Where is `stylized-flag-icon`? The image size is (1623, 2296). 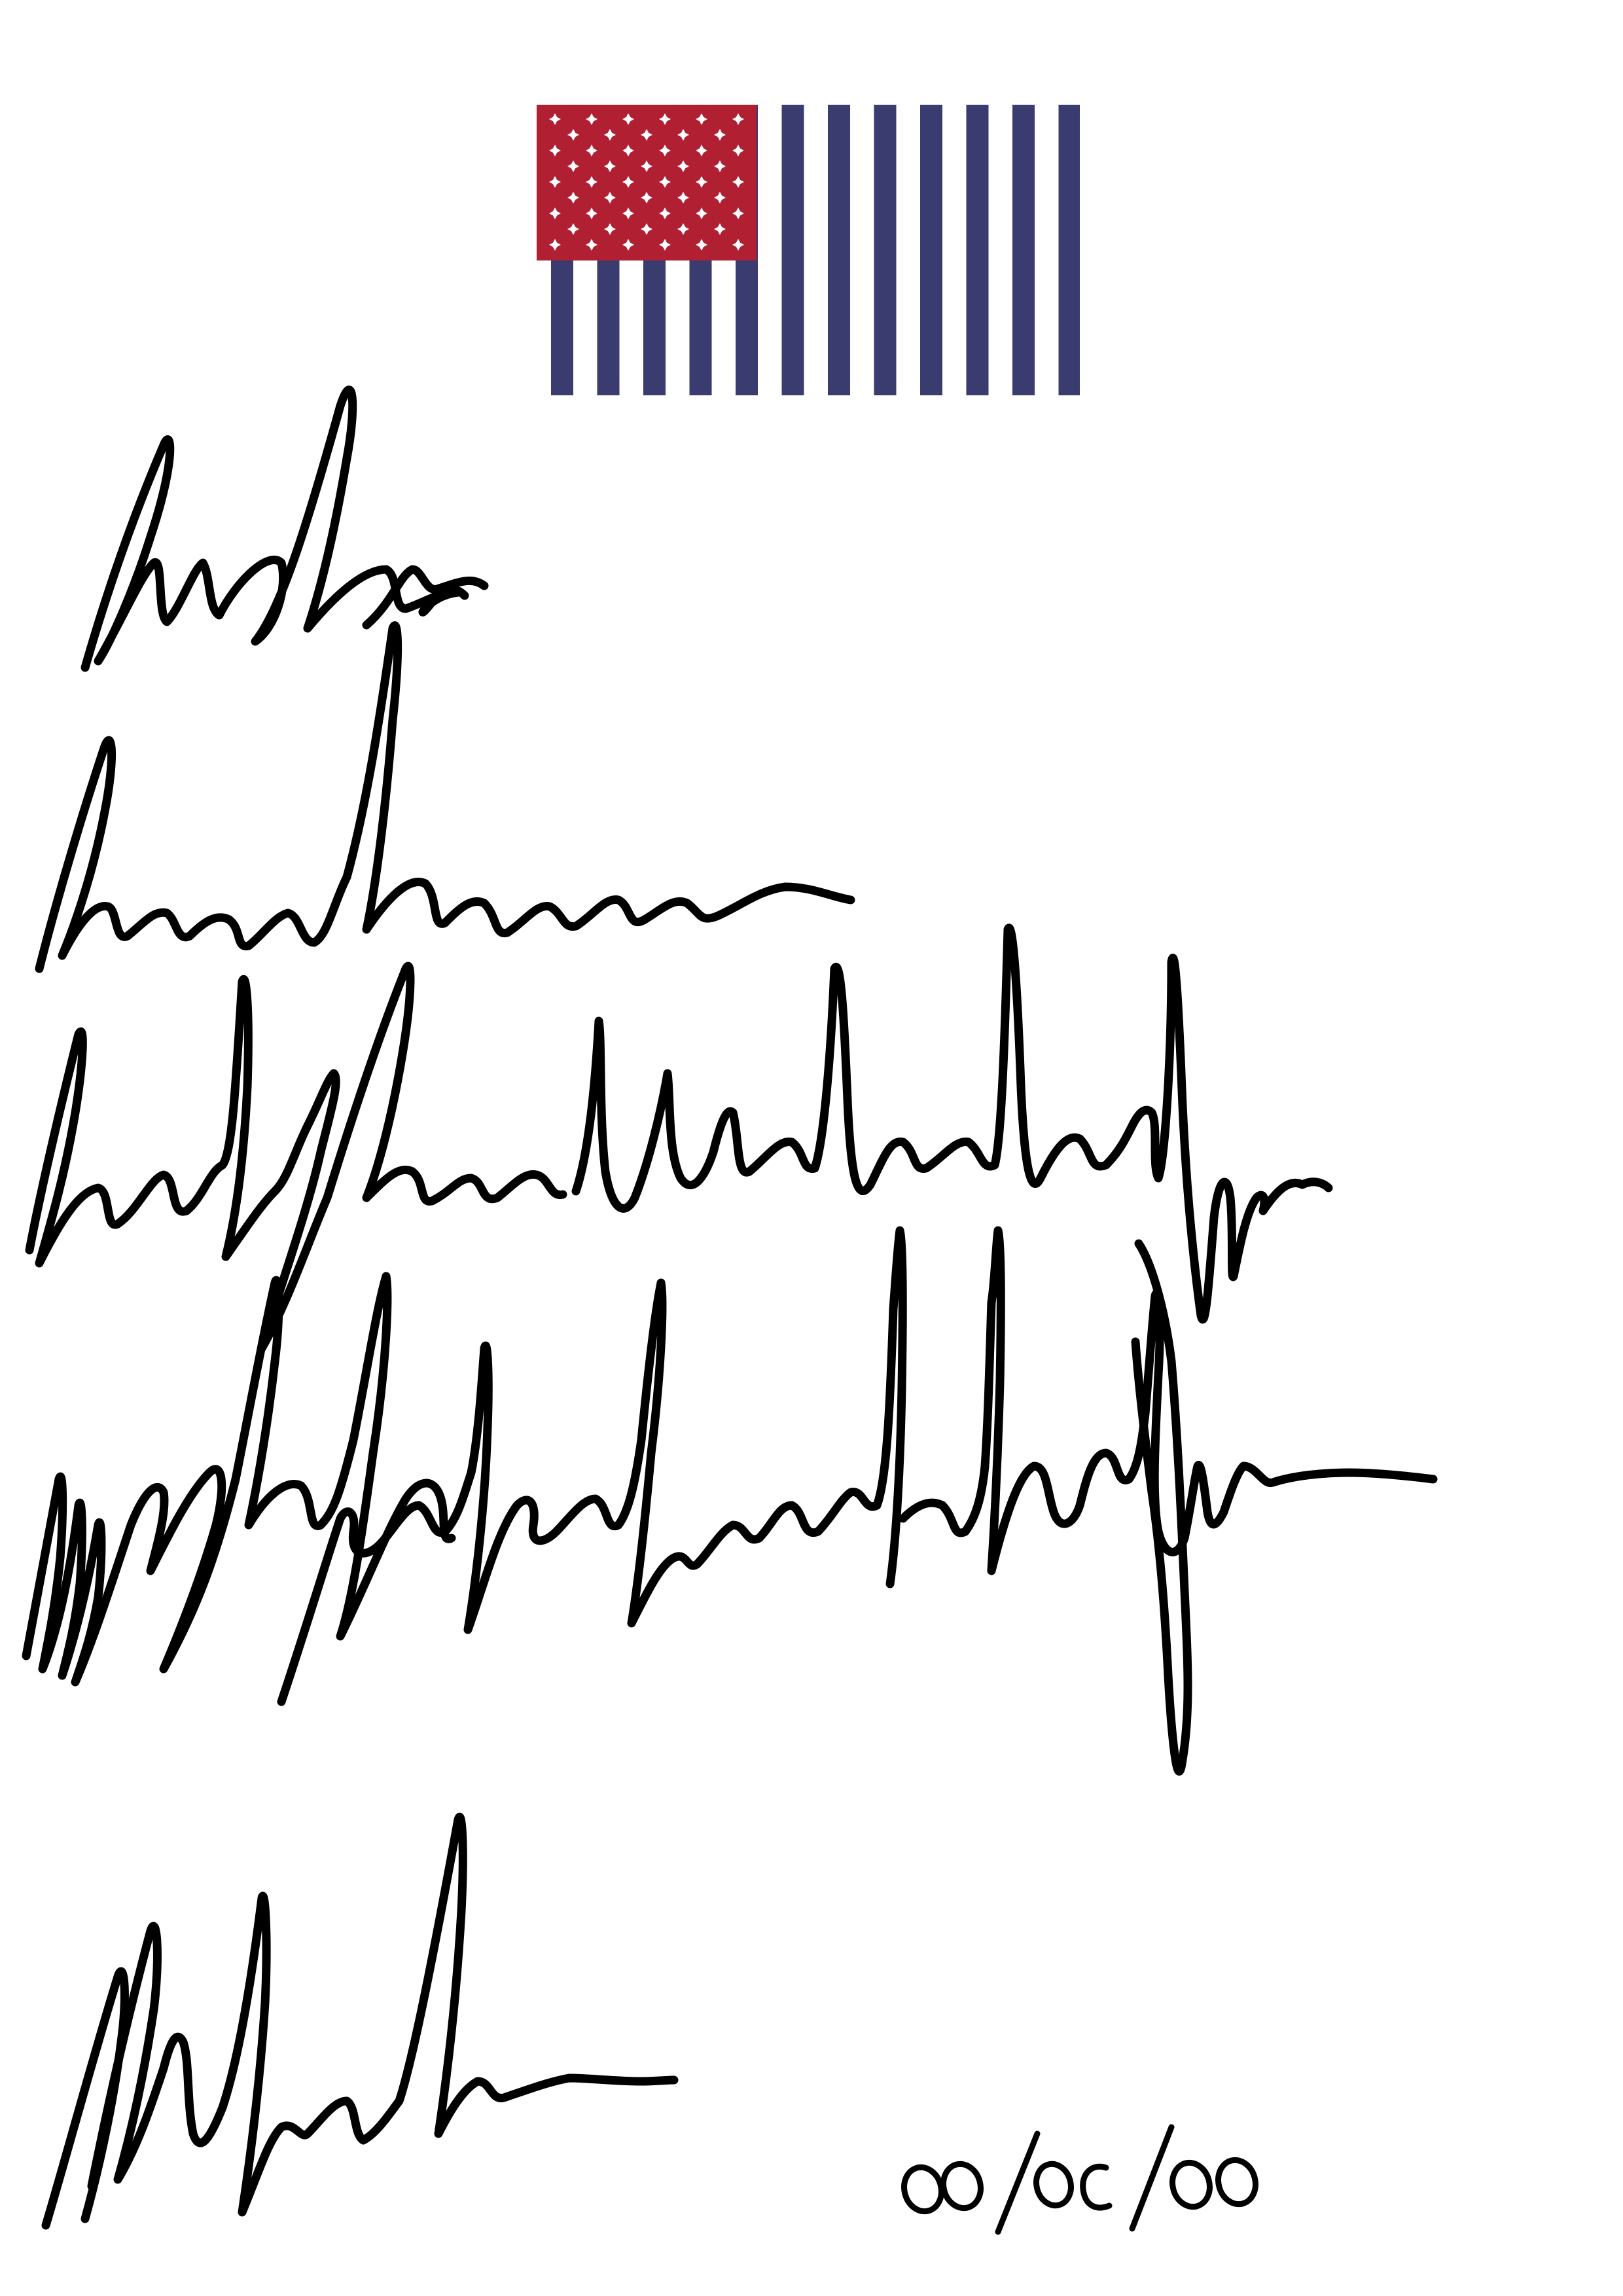 stylized-flag-icon is located at coordinates (808, 250).